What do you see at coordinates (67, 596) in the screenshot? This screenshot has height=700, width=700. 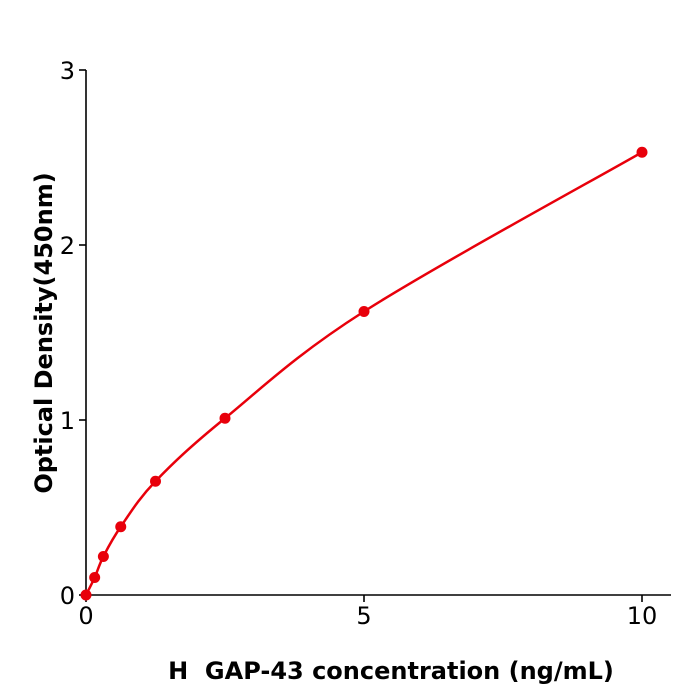 I see `y-tick-label: 0` at bounding box center [67, 596].